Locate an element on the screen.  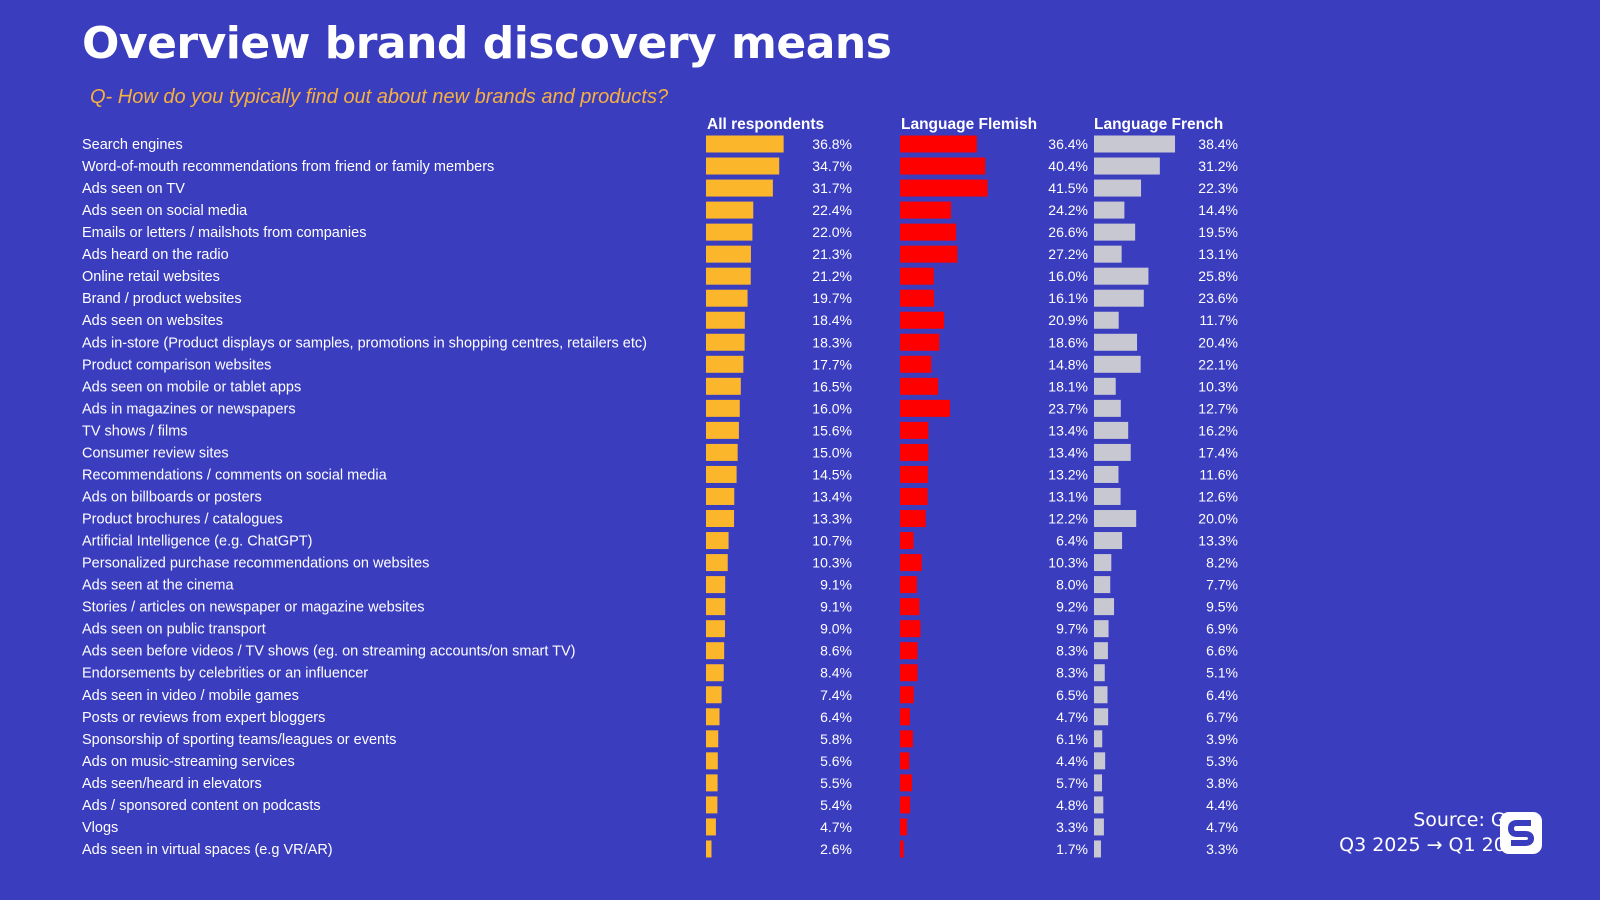
value-label-language-french: 20.0% is located at coordinates (1218, 519).